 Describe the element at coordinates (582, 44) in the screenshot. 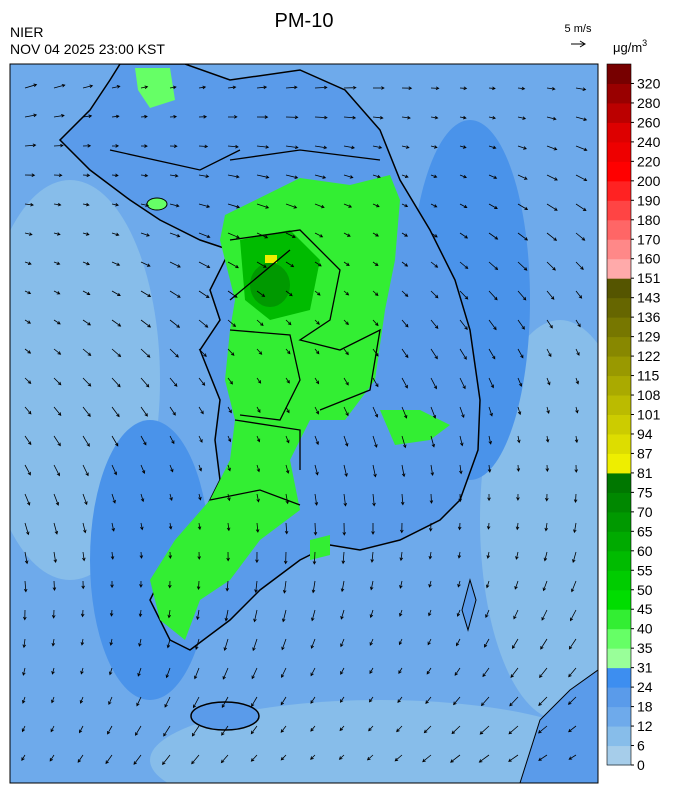

I see `wind-scale-arrowhead` at that location.